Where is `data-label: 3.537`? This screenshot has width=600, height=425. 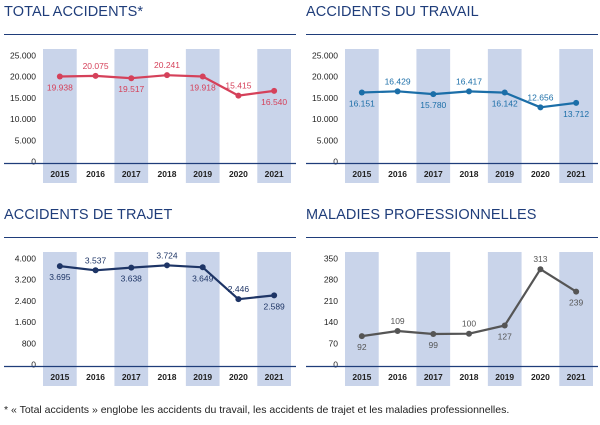
data-label: 3.537 is located at coordinates (96, 260).